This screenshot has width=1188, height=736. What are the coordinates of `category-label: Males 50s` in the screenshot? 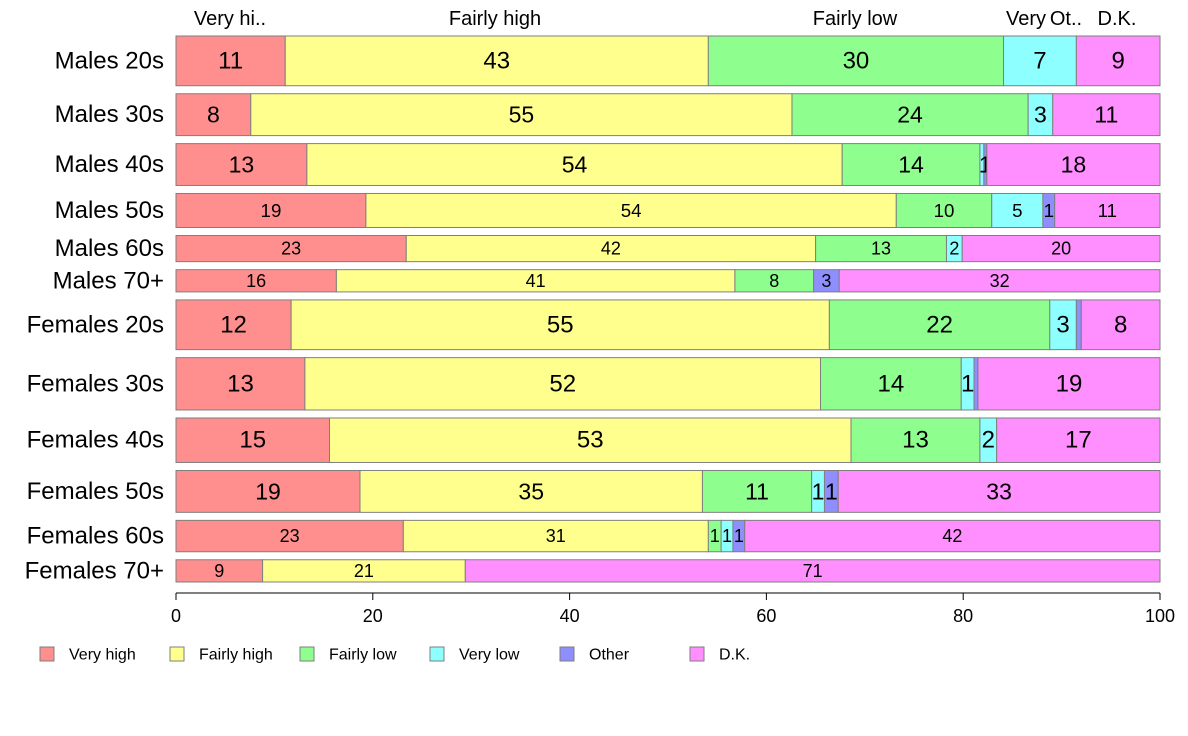 It's located at (109, 210).